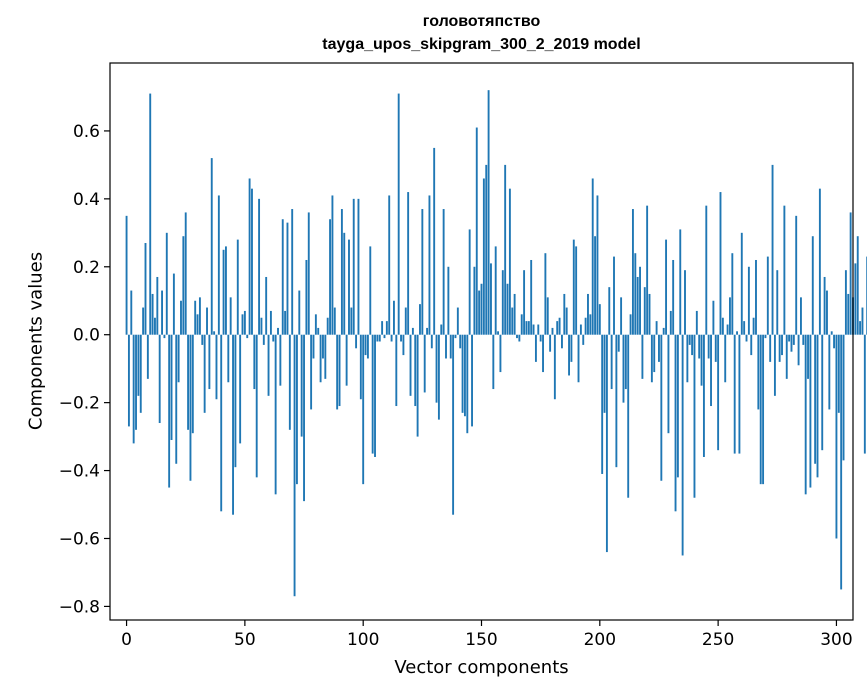  Describe the element at coordinates (481, 21) in the screenshot. I see `chart-title: головотяпство` at that location.